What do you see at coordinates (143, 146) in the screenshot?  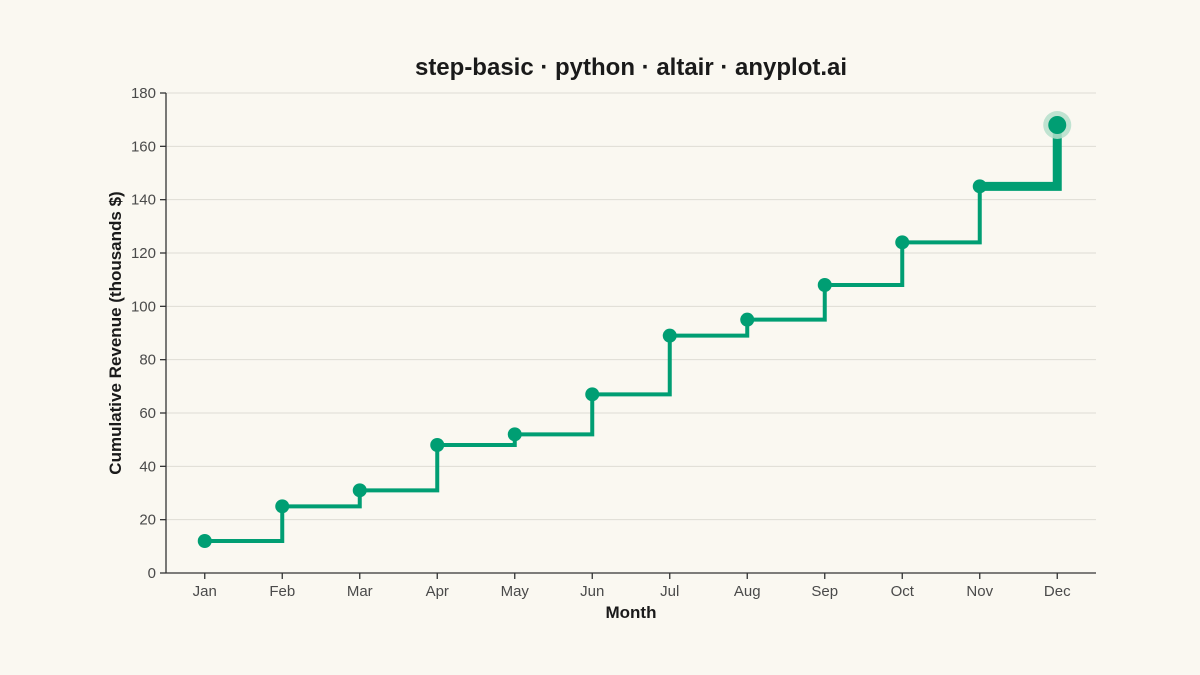 I see `y-tick-label: 160` at bounding box center [143, 146].